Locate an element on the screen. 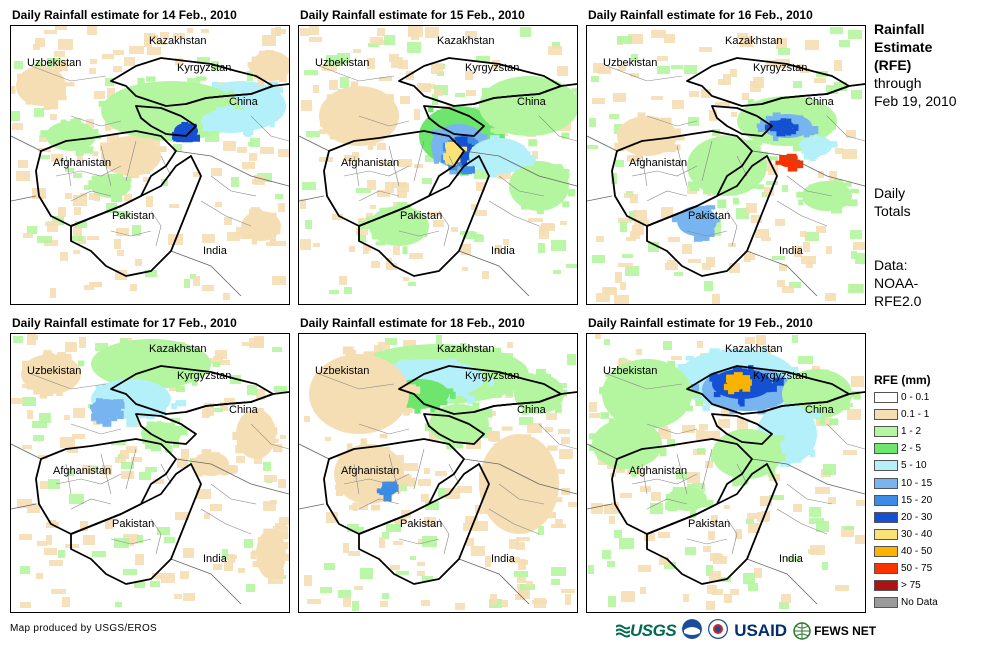 The height and width of the screenshot is (649, 983). legend-item: > 75 is located at coordinates (897, 585).